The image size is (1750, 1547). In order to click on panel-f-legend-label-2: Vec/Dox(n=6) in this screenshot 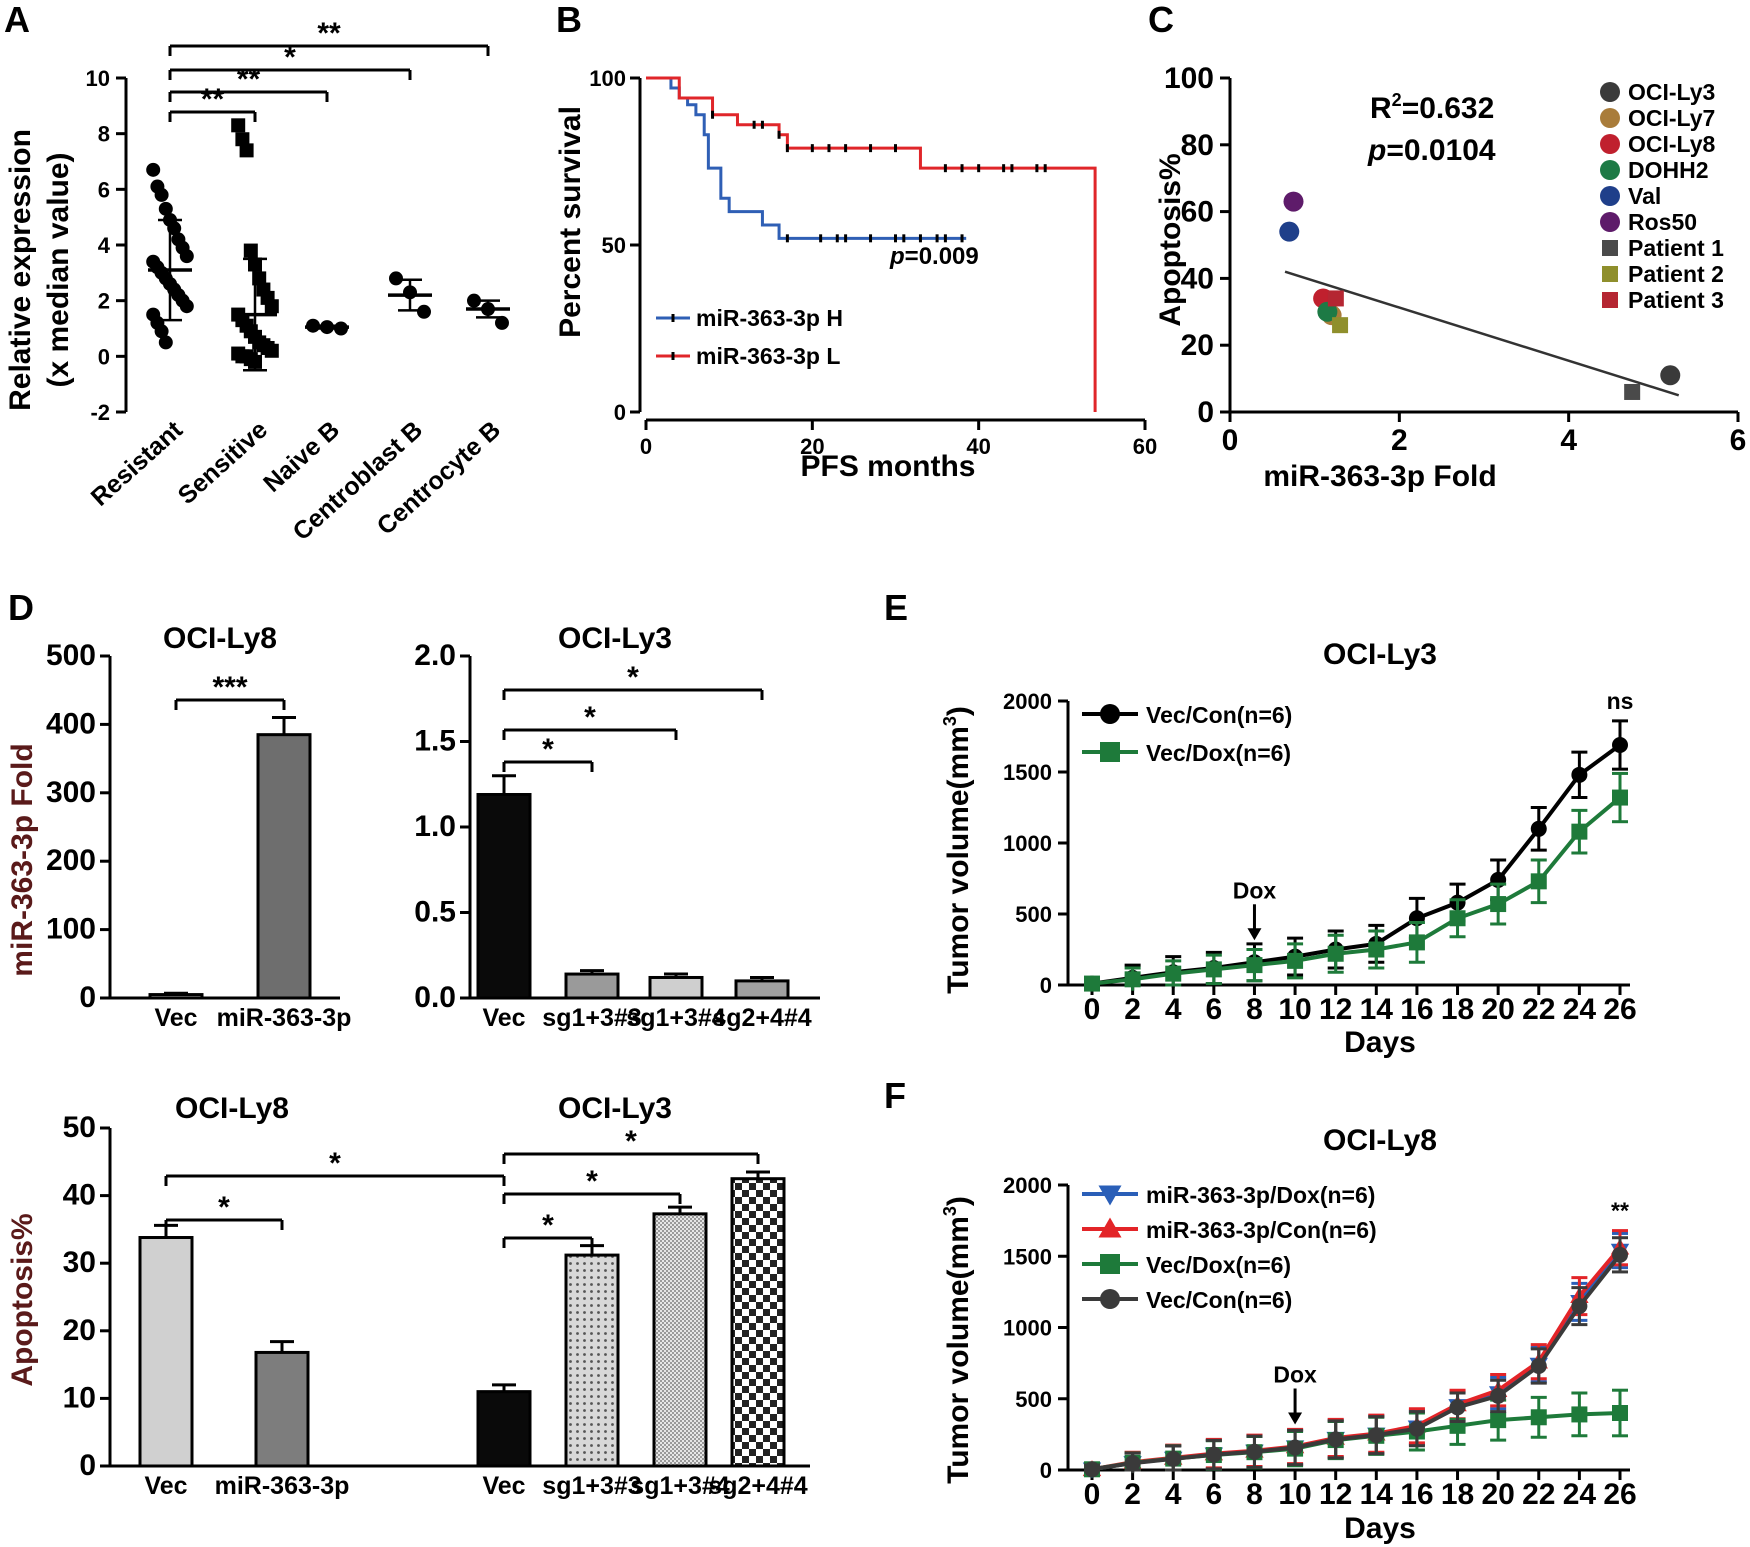, I will do `click(1218, 1265)`.